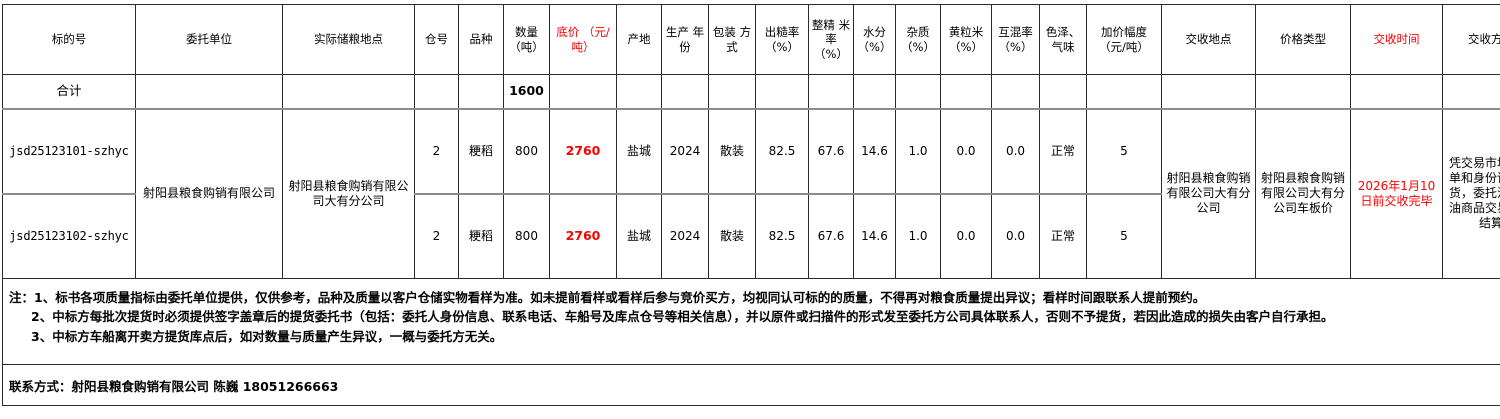 This screenshot has width=1500, height=419. What do you see at coordinates (685, 92) in the screenshot?
I see `total-production-year` at bounding box center [685, 92].